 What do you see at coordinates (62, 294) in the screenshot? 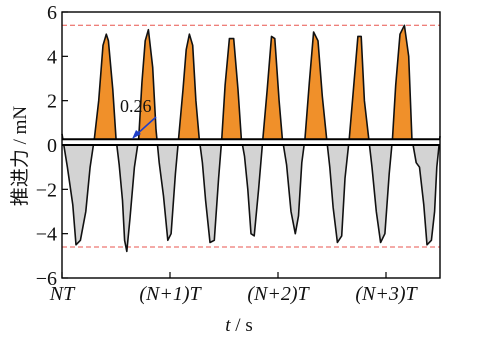
I see `x-tick-label-0: NT` at bounding box center [62, 294].